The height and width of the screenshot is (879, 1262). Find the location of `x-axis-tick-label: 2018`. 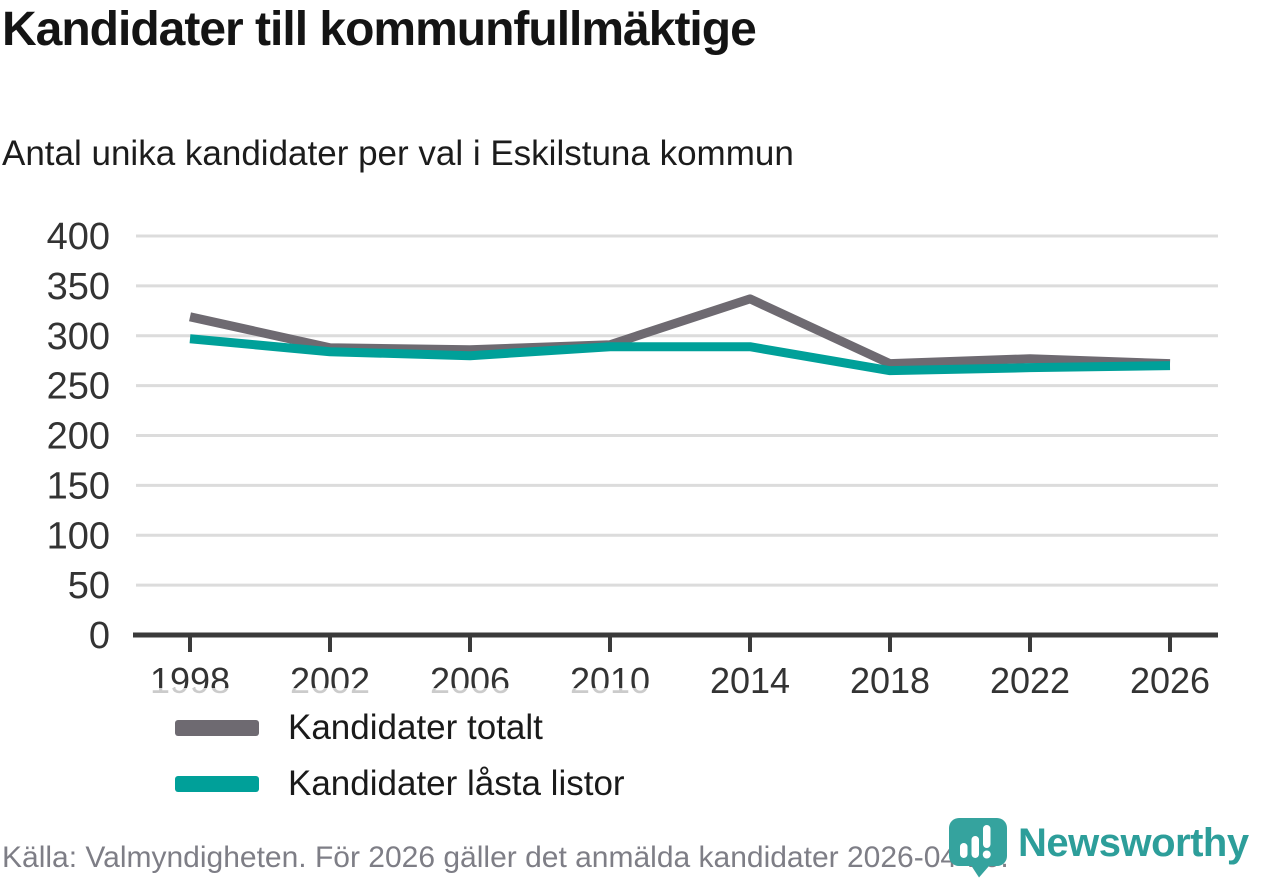

x-axis-tick-label: 2018 is located at coordinates (890, 680).